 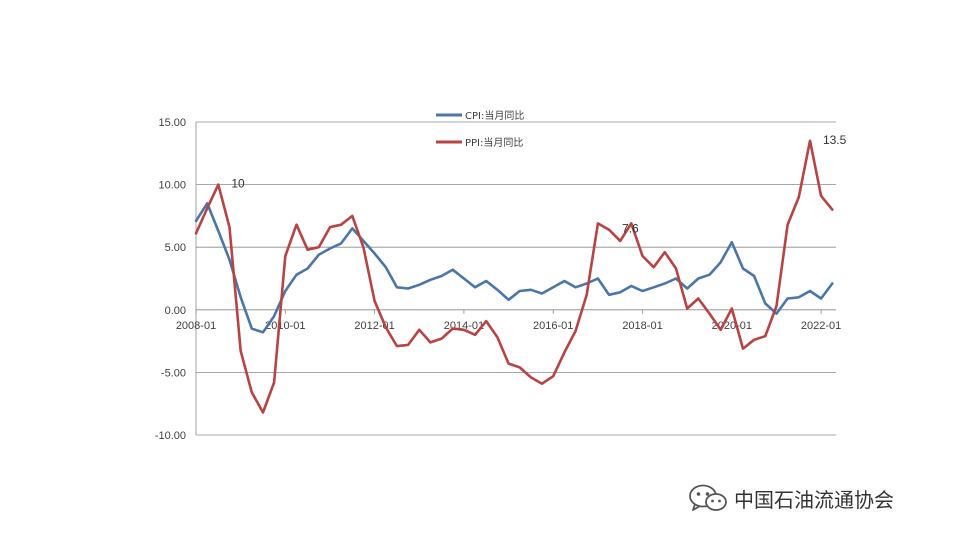 What do you see at coordinates (170, 279) in the screenshot?
I see `y-axis-ticks: 15.00 10.00 5.00 0.00 -5.00 -10.00` at bounding box center [170, 279].